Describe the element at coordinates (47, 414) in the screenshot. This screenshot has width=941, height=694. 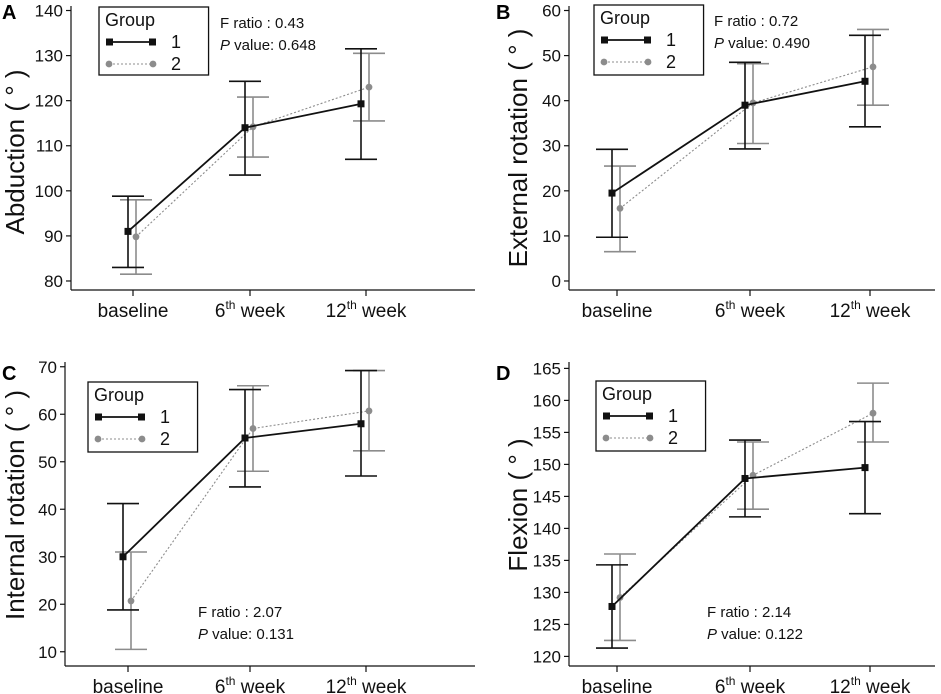
I see `y-tick-label: 60` at that location.